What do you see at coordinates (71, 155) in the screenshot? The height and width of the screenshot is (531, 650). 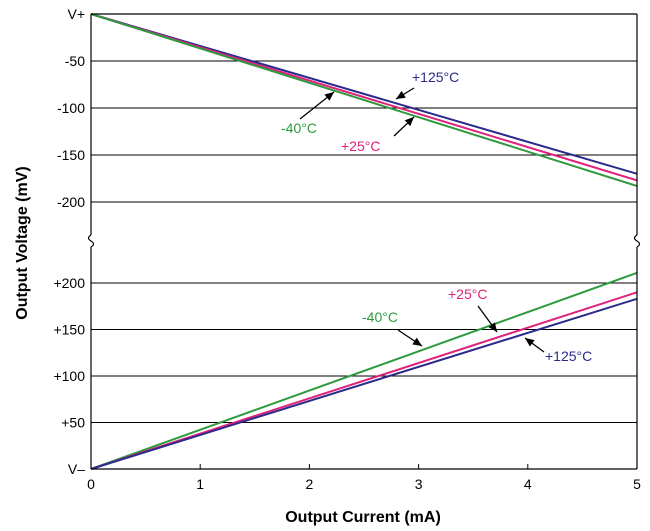 I see `y-tick-label: -150` at bounding box center [71, 155].